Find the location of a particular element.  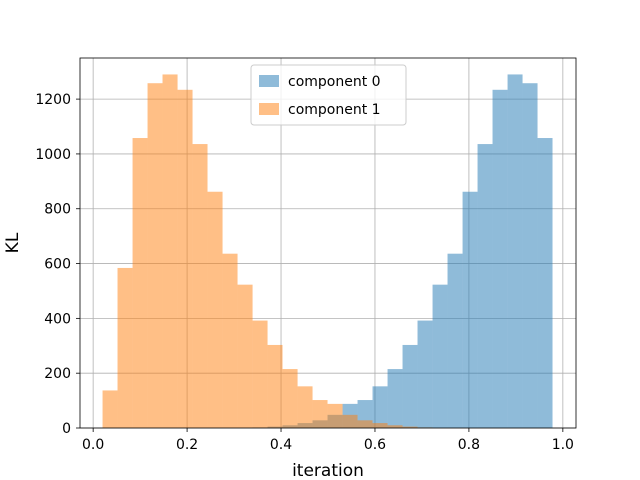

y-axis-label: KL is located at coordinates (13, 242).